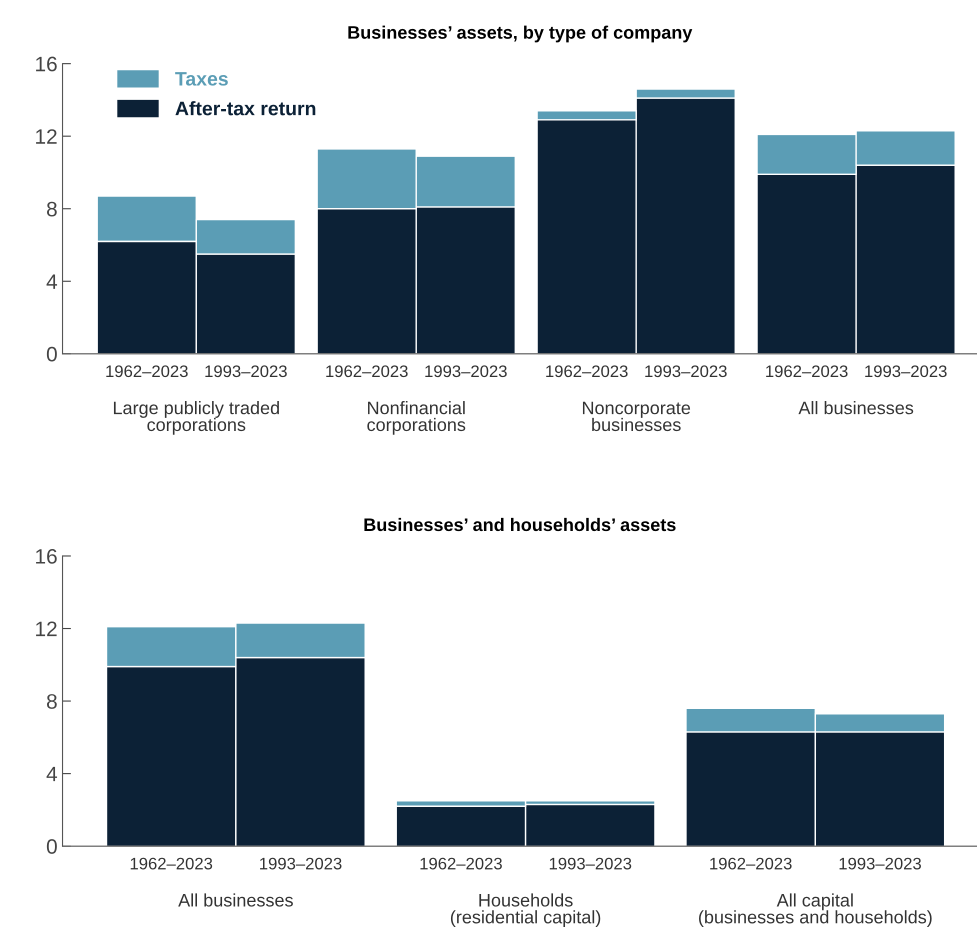 This screenshot has height=936, width=977. Describe the element at coordinates (245, 108) in the screenshot. I see `legend-label: After-tax return` at that location.